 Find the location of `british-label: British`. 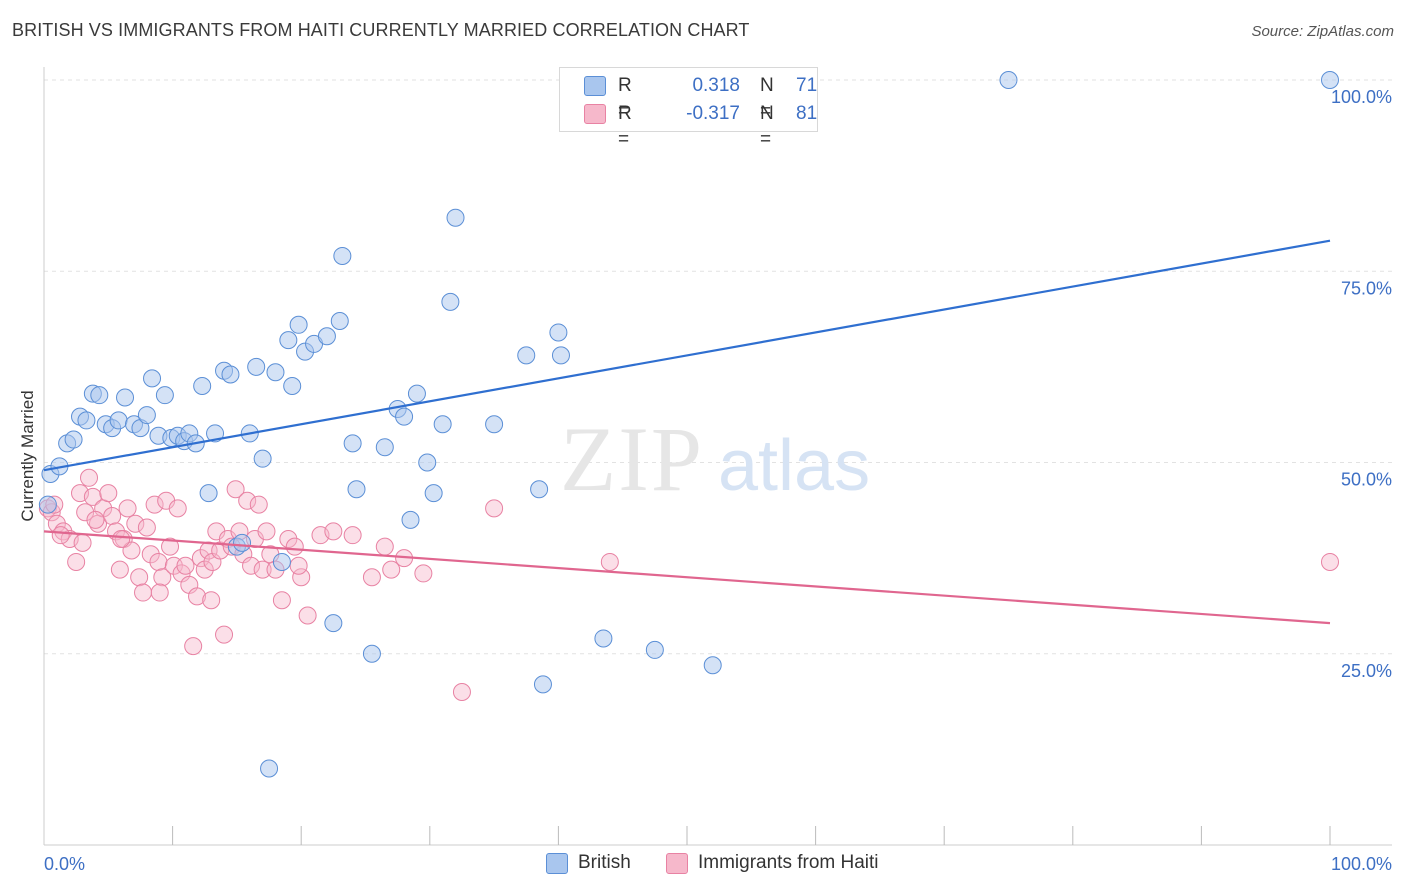

british-label: British is located at coordinates (604, 862).